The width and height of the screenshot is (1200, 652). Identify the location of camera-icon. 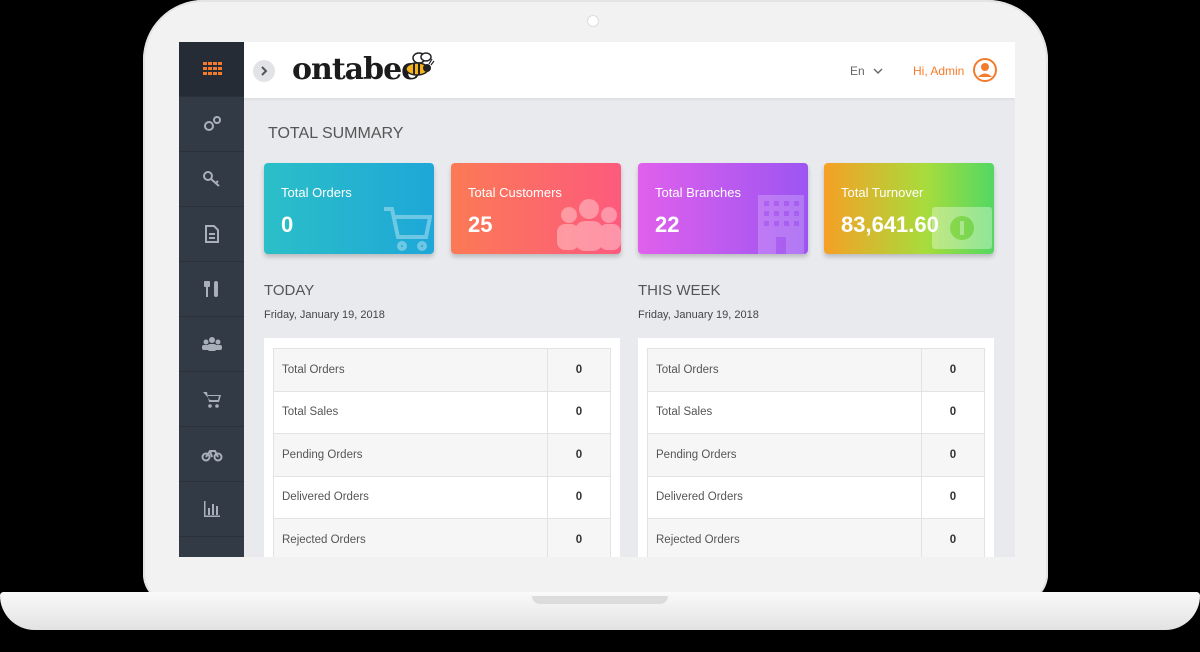
(593, 21).